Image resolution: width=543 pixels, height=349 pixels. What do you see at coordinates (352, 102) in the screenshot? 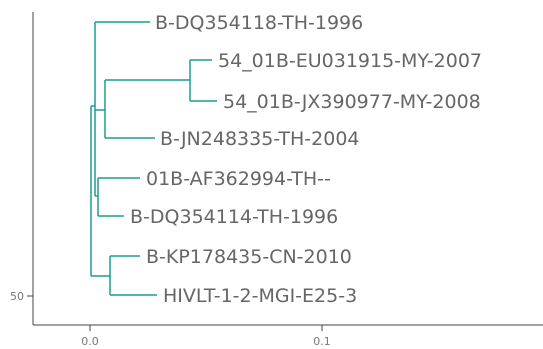
I see `leaf-label-3: 54_01B-JX390977-MY-2008` at bounding box center [352, 102].